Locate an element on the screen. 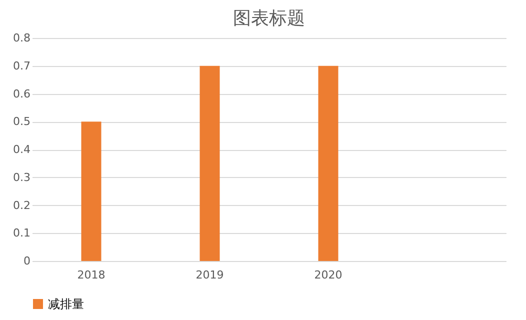 This screenshot has height=320, width=526. x-tick-label: 2020 is located at coordinates (328, 275).